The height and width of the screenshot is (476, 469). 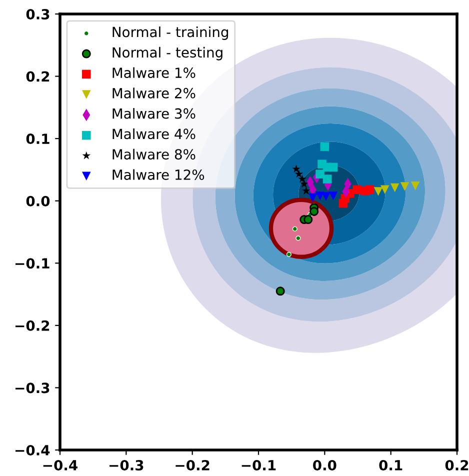 I want to click on x-tick-label: 0.1, so click(x=390, y=465).